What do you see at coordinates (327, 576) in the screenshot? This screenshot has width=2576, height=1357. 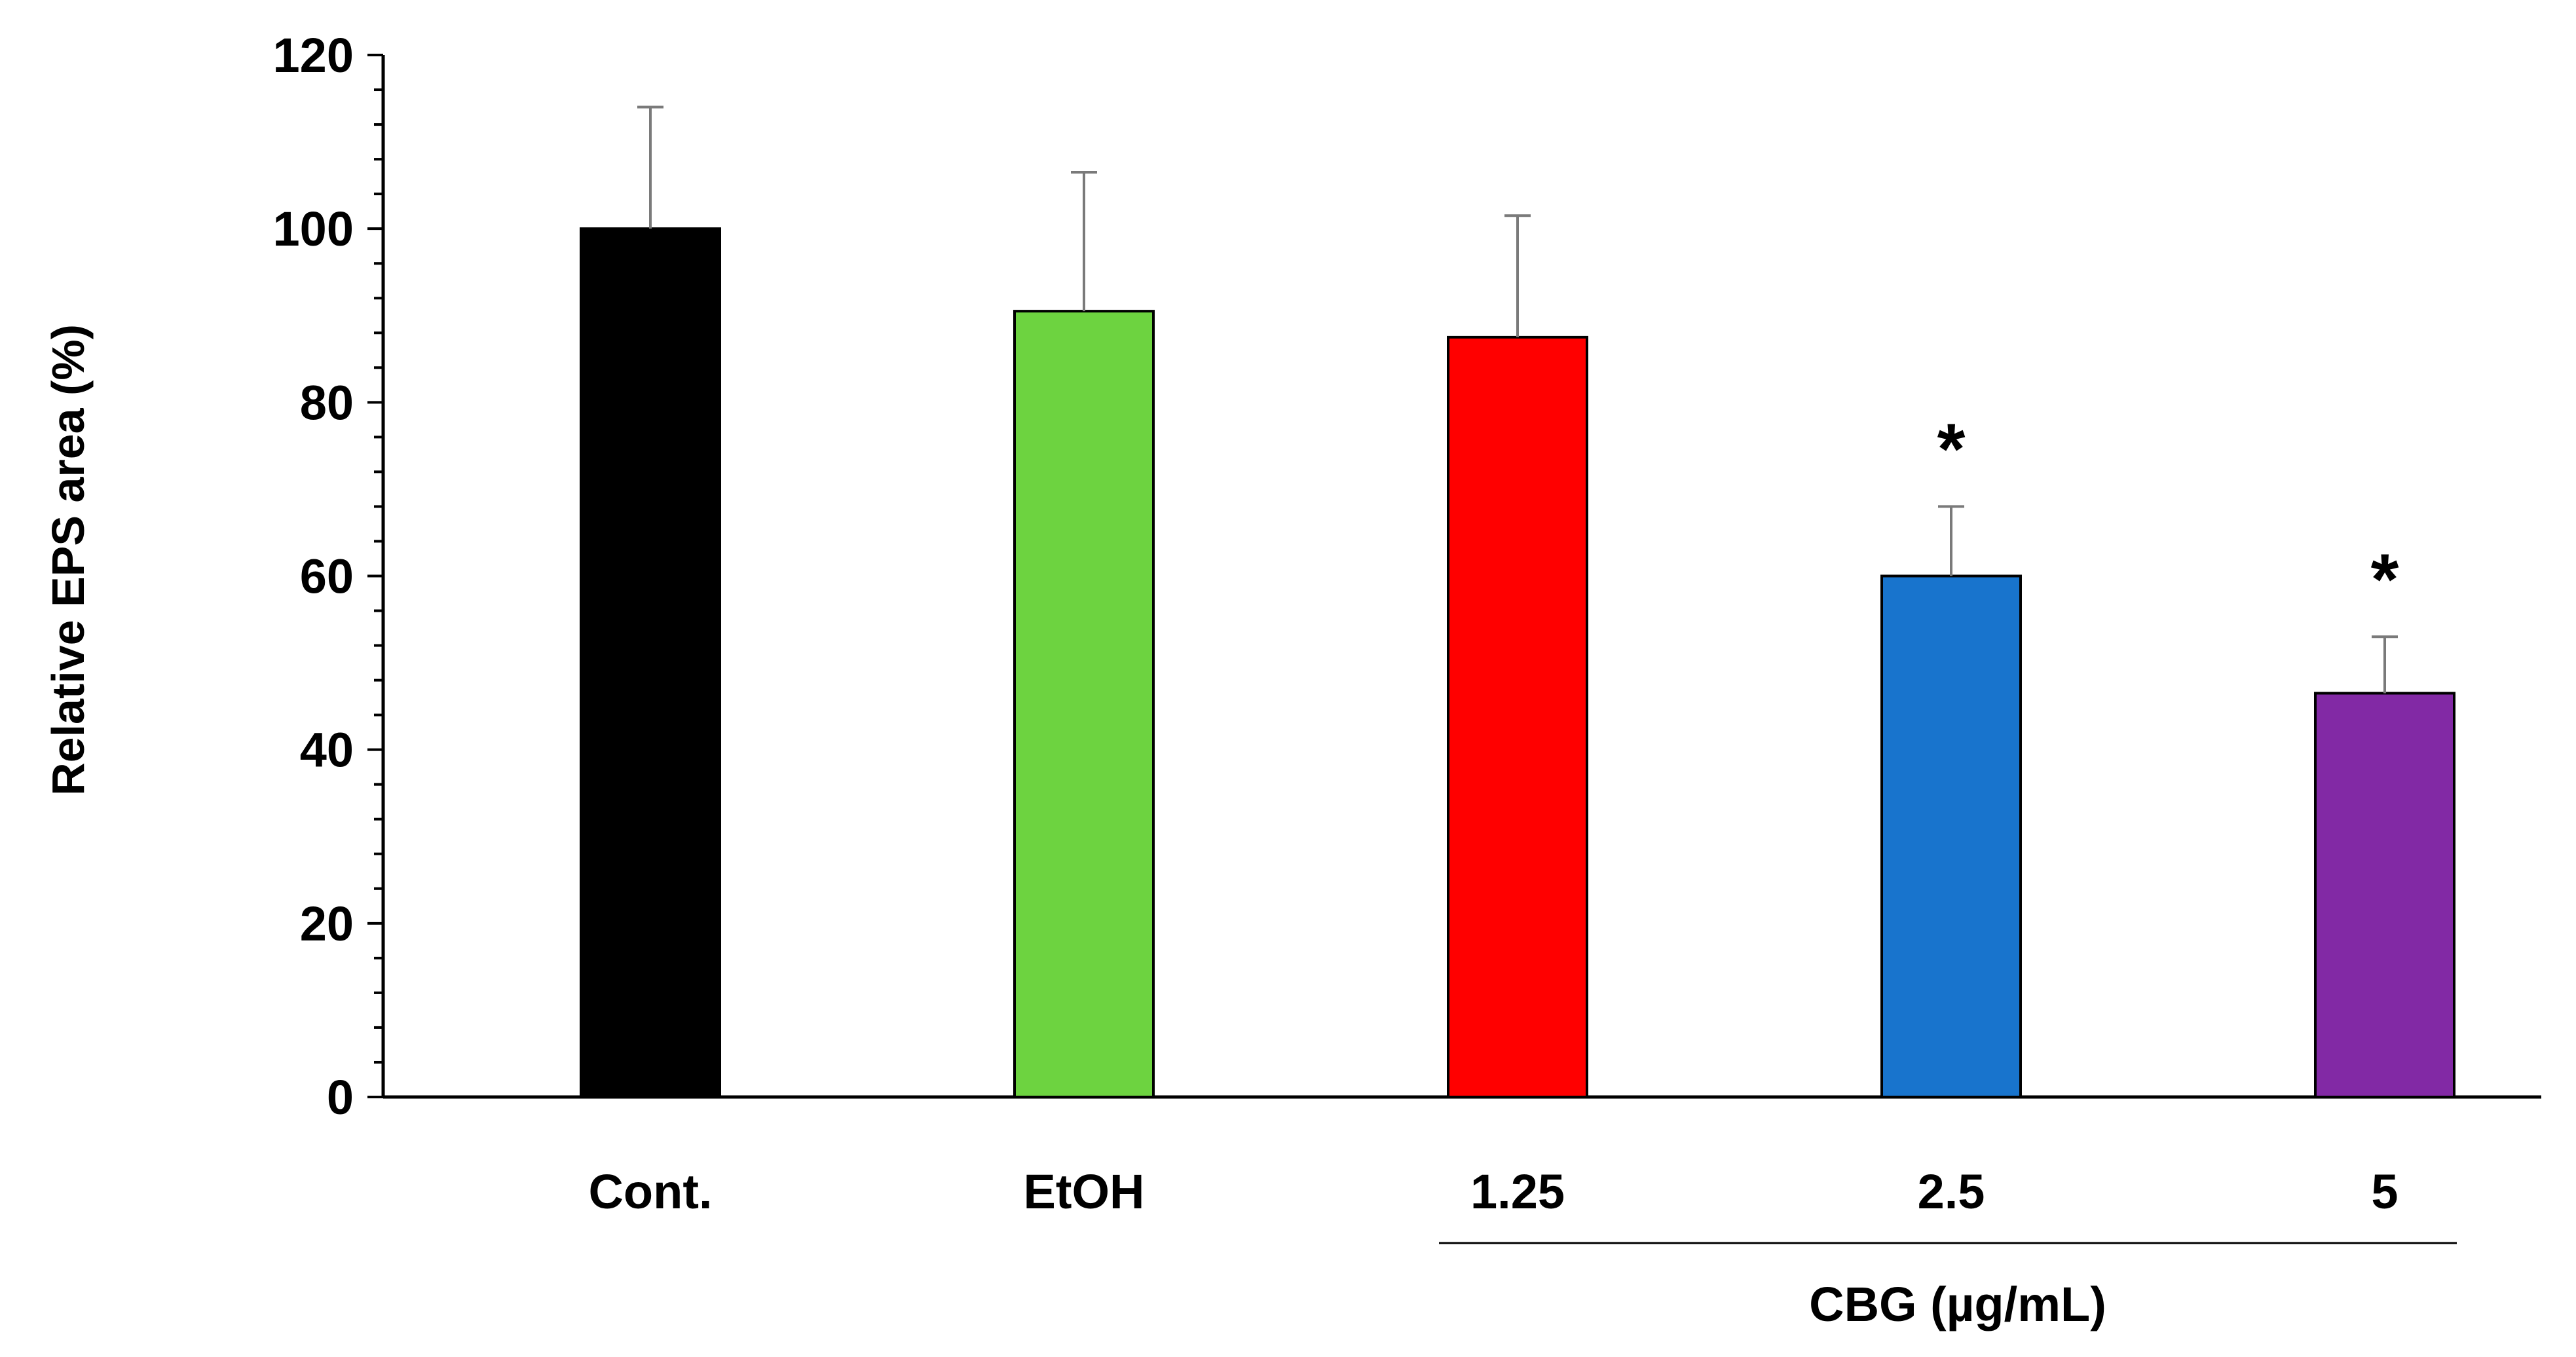 I see `y-tick-label: 60` at bounding box center [327, 576].